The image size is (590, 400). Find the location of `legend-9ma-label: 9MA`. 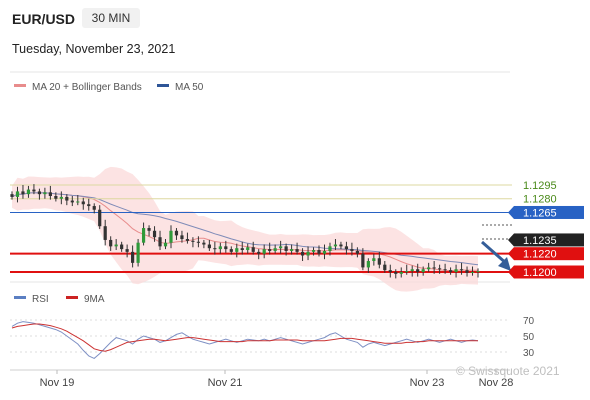

legend-9ma-label: 9MA is located at coordinates (94, 299).